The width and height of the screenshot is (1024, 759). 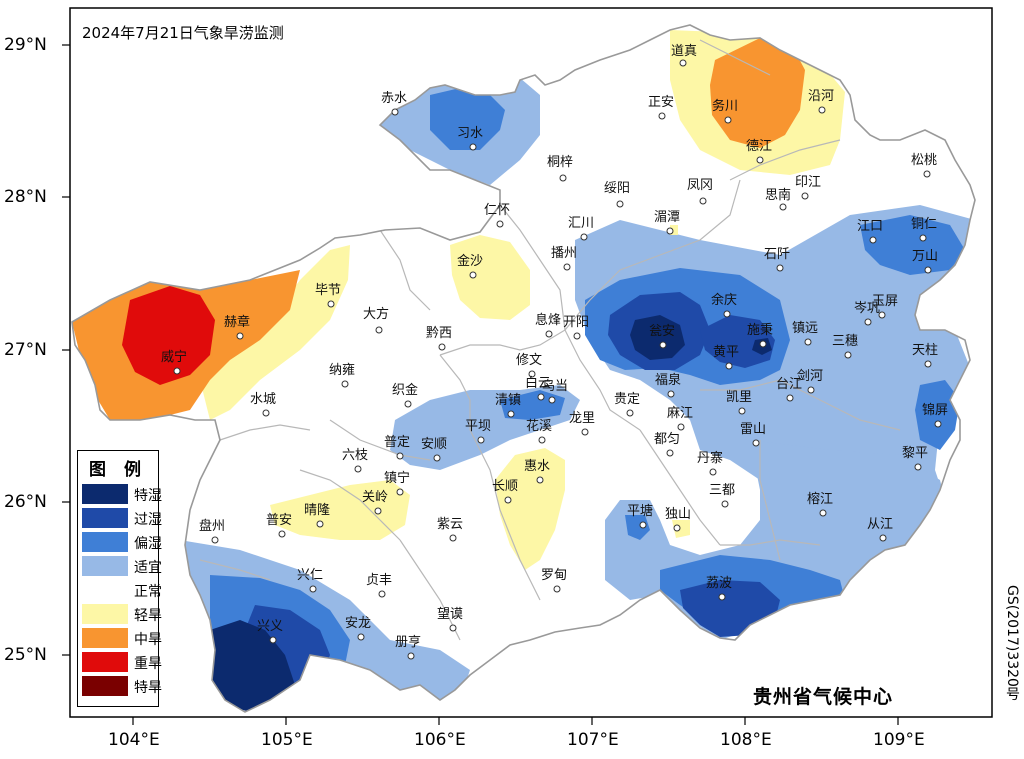 What do you see at coordinates (376, 314) in the screenshot?
I see `city-label: 大方` at bounding box center [376, 314].